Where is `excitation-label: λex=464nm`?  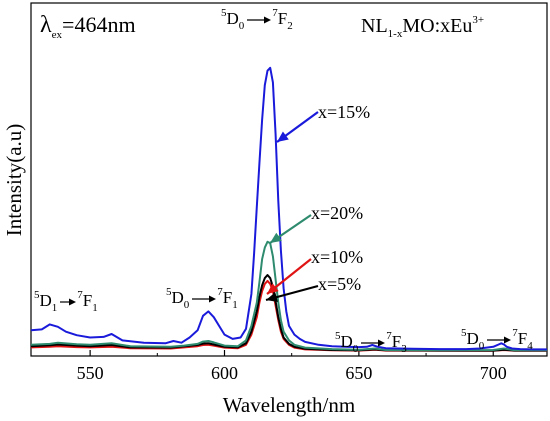
excitation-label: λex=464nm is located at coordinates (88, 26).